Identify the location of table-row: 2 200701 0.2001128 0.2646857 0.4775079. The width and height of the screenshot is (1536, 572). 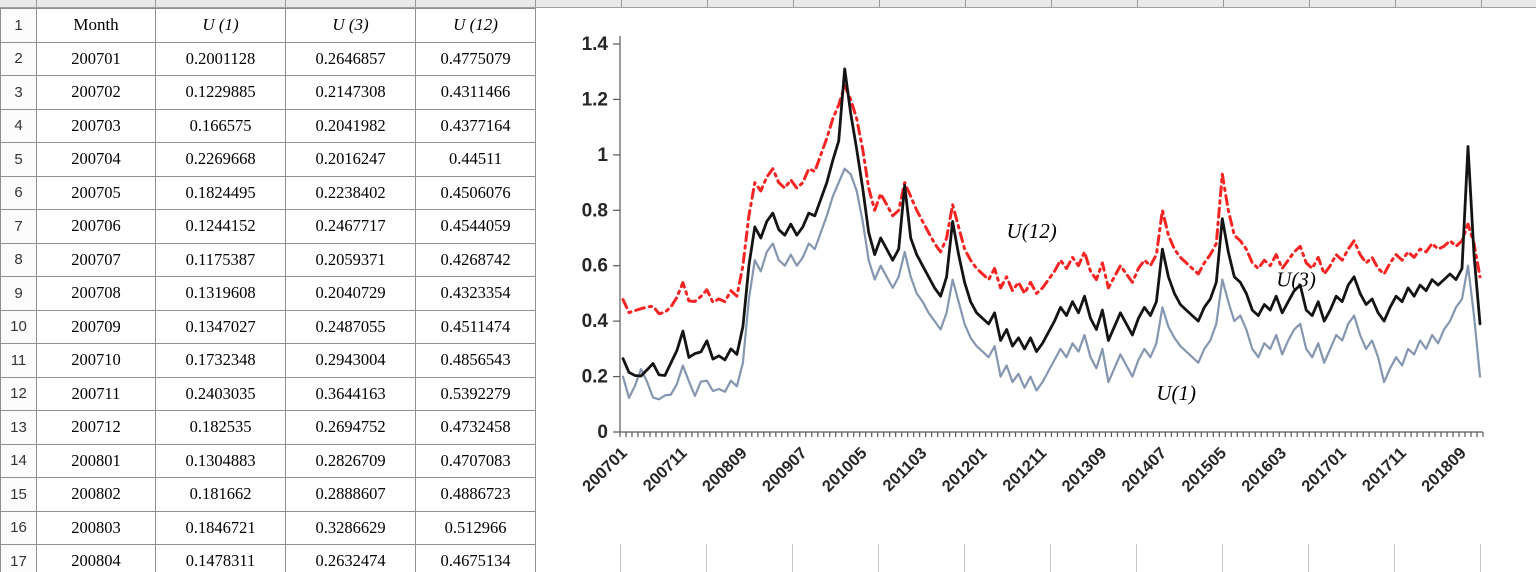
(268, 58).